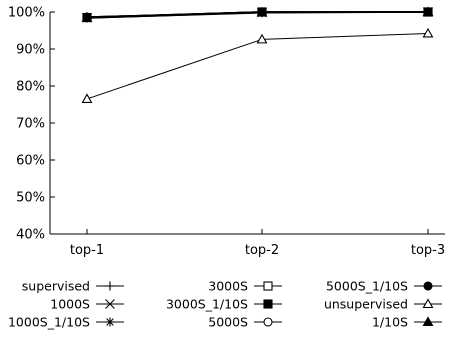 This screenshot has width=458, height=339. I want to click on legend-entry-5000s-1-10s: 5000S_1/10S, so click(384, 286).